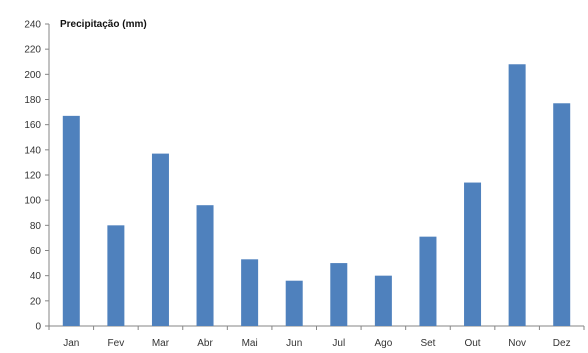  Describe the element at coordinates (205, 343) in the screenshot. I see `x-tick-label: Abr` at that location.